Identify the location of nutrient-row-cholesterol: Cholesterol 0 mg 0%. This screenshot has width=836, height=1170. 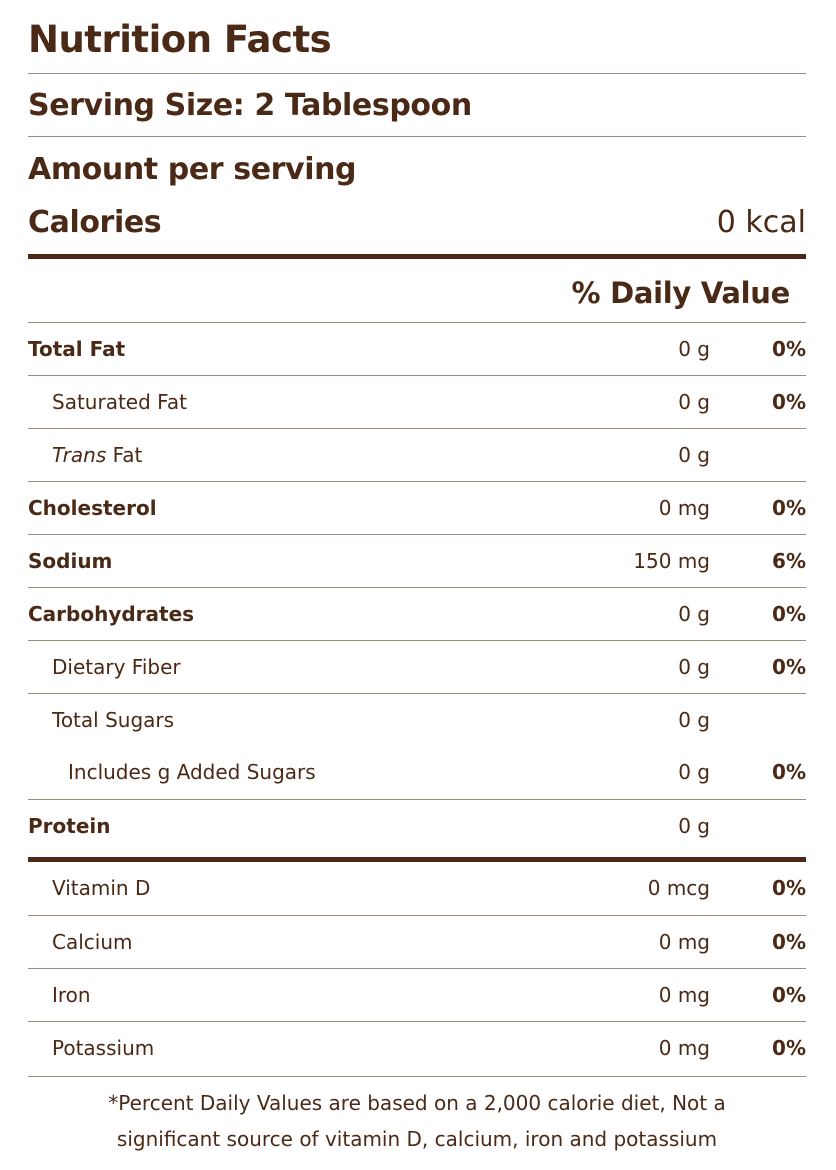
(417, 507).